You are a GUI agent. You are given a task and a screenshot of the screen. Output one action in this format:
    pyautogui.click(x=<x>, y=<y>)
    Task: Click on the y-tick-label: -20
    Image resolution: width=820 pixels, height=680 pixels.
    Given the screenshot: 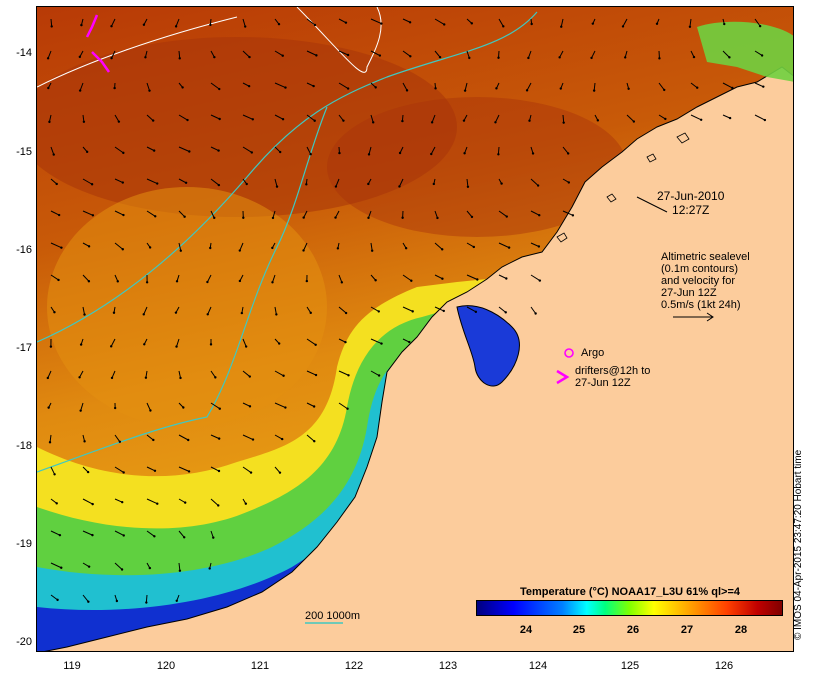 What is the action you would take?
    pyautogui.click(x=24, y=642)
    